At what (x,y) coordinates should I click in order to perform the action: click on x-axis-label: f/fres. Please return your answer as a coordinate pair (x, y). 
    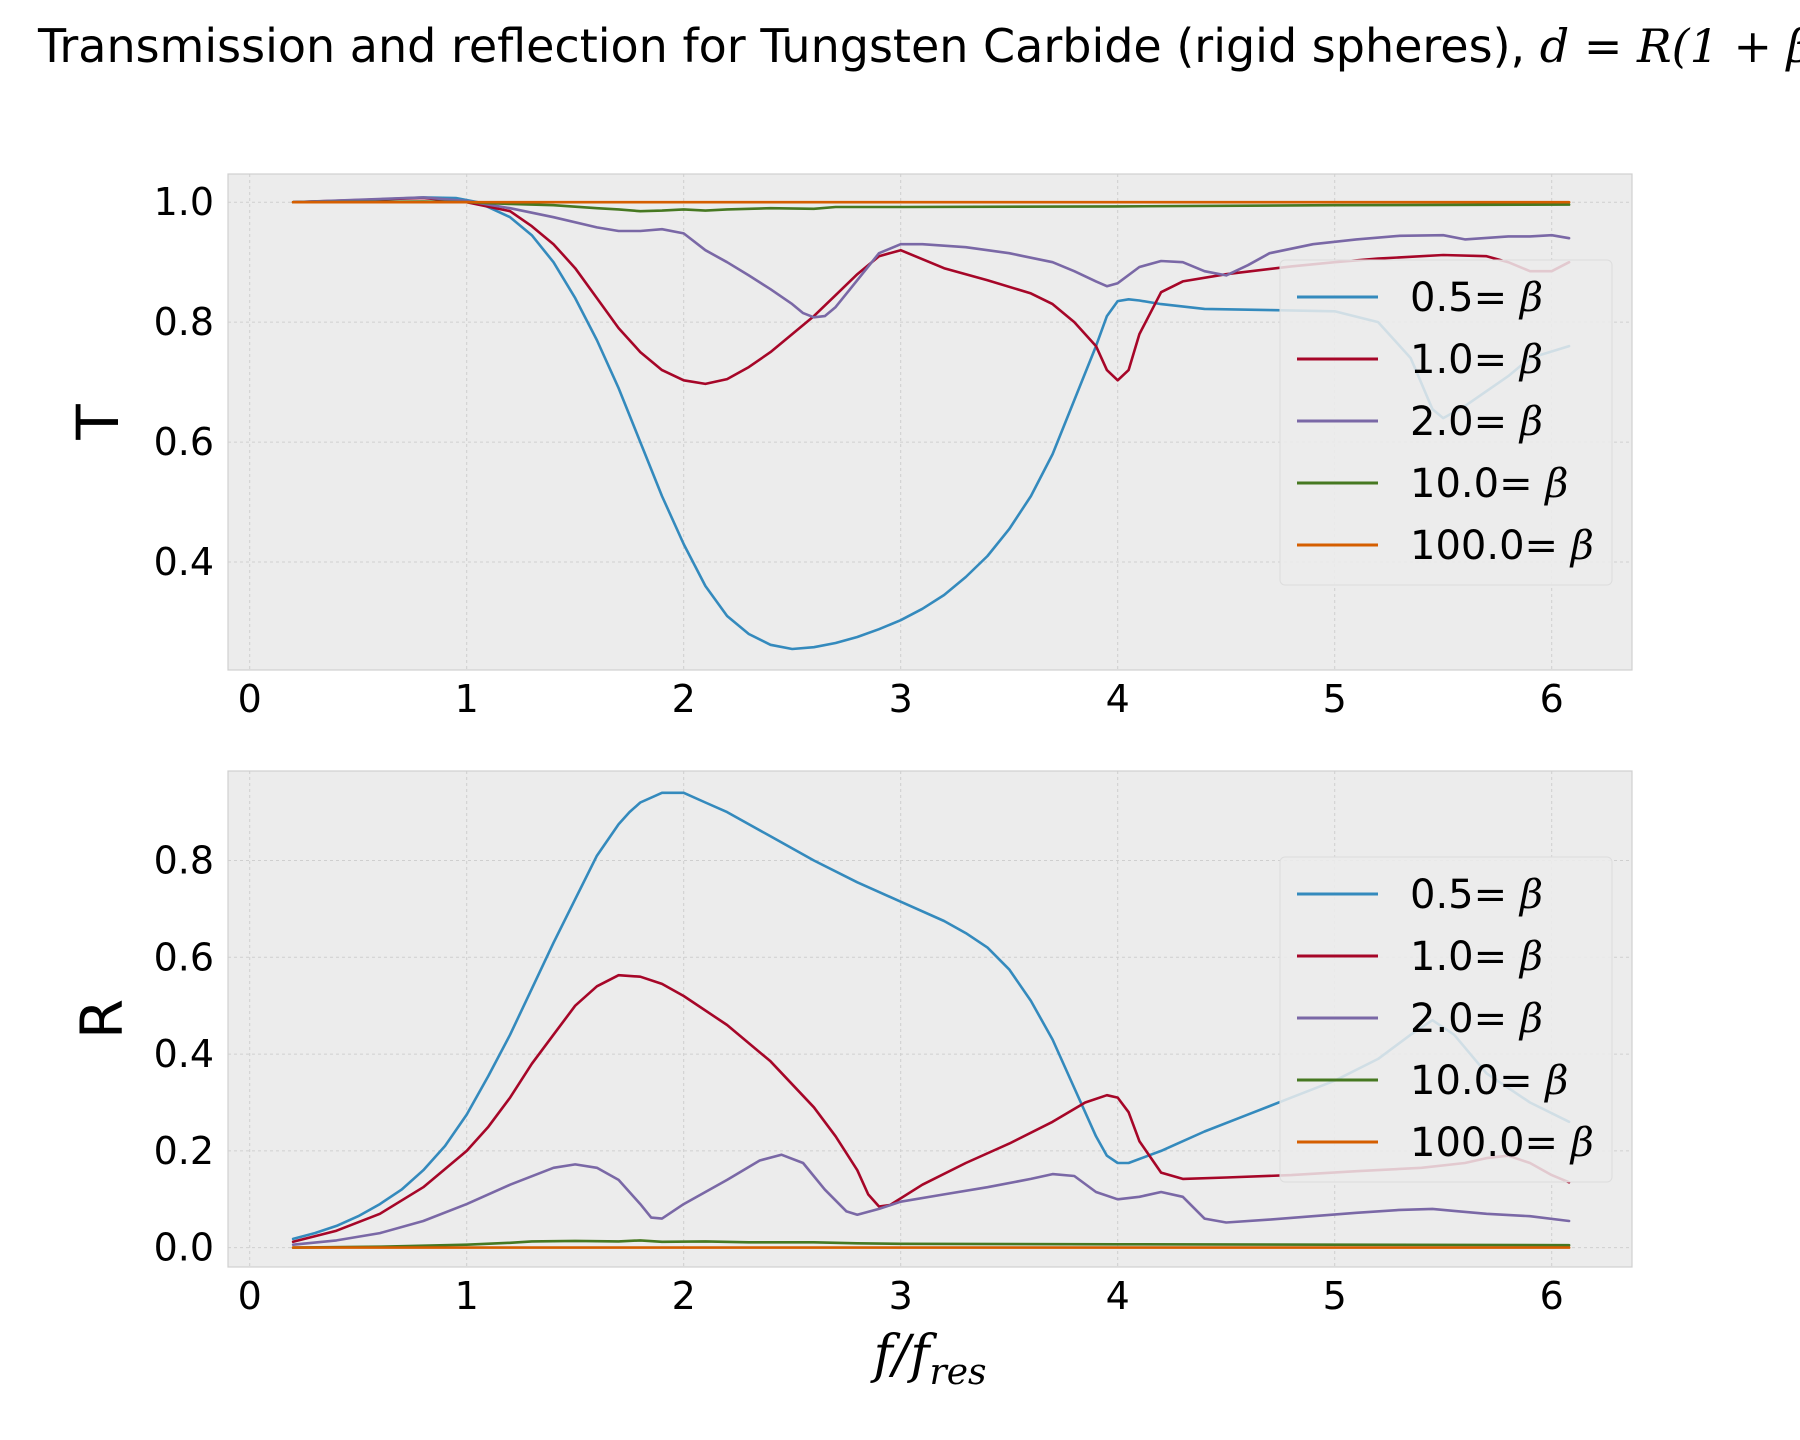
    Looking at the image, I should click on (927, 1359).